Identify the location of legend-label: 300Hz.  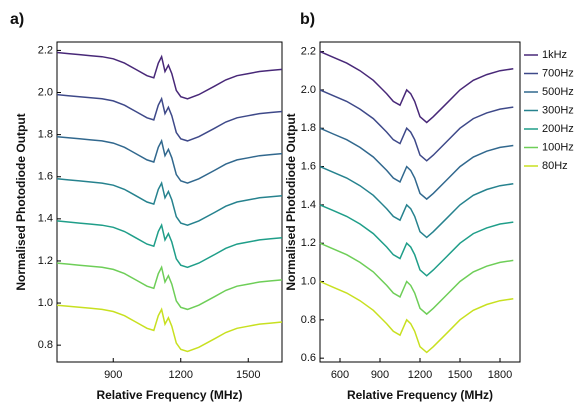
(558, 110).